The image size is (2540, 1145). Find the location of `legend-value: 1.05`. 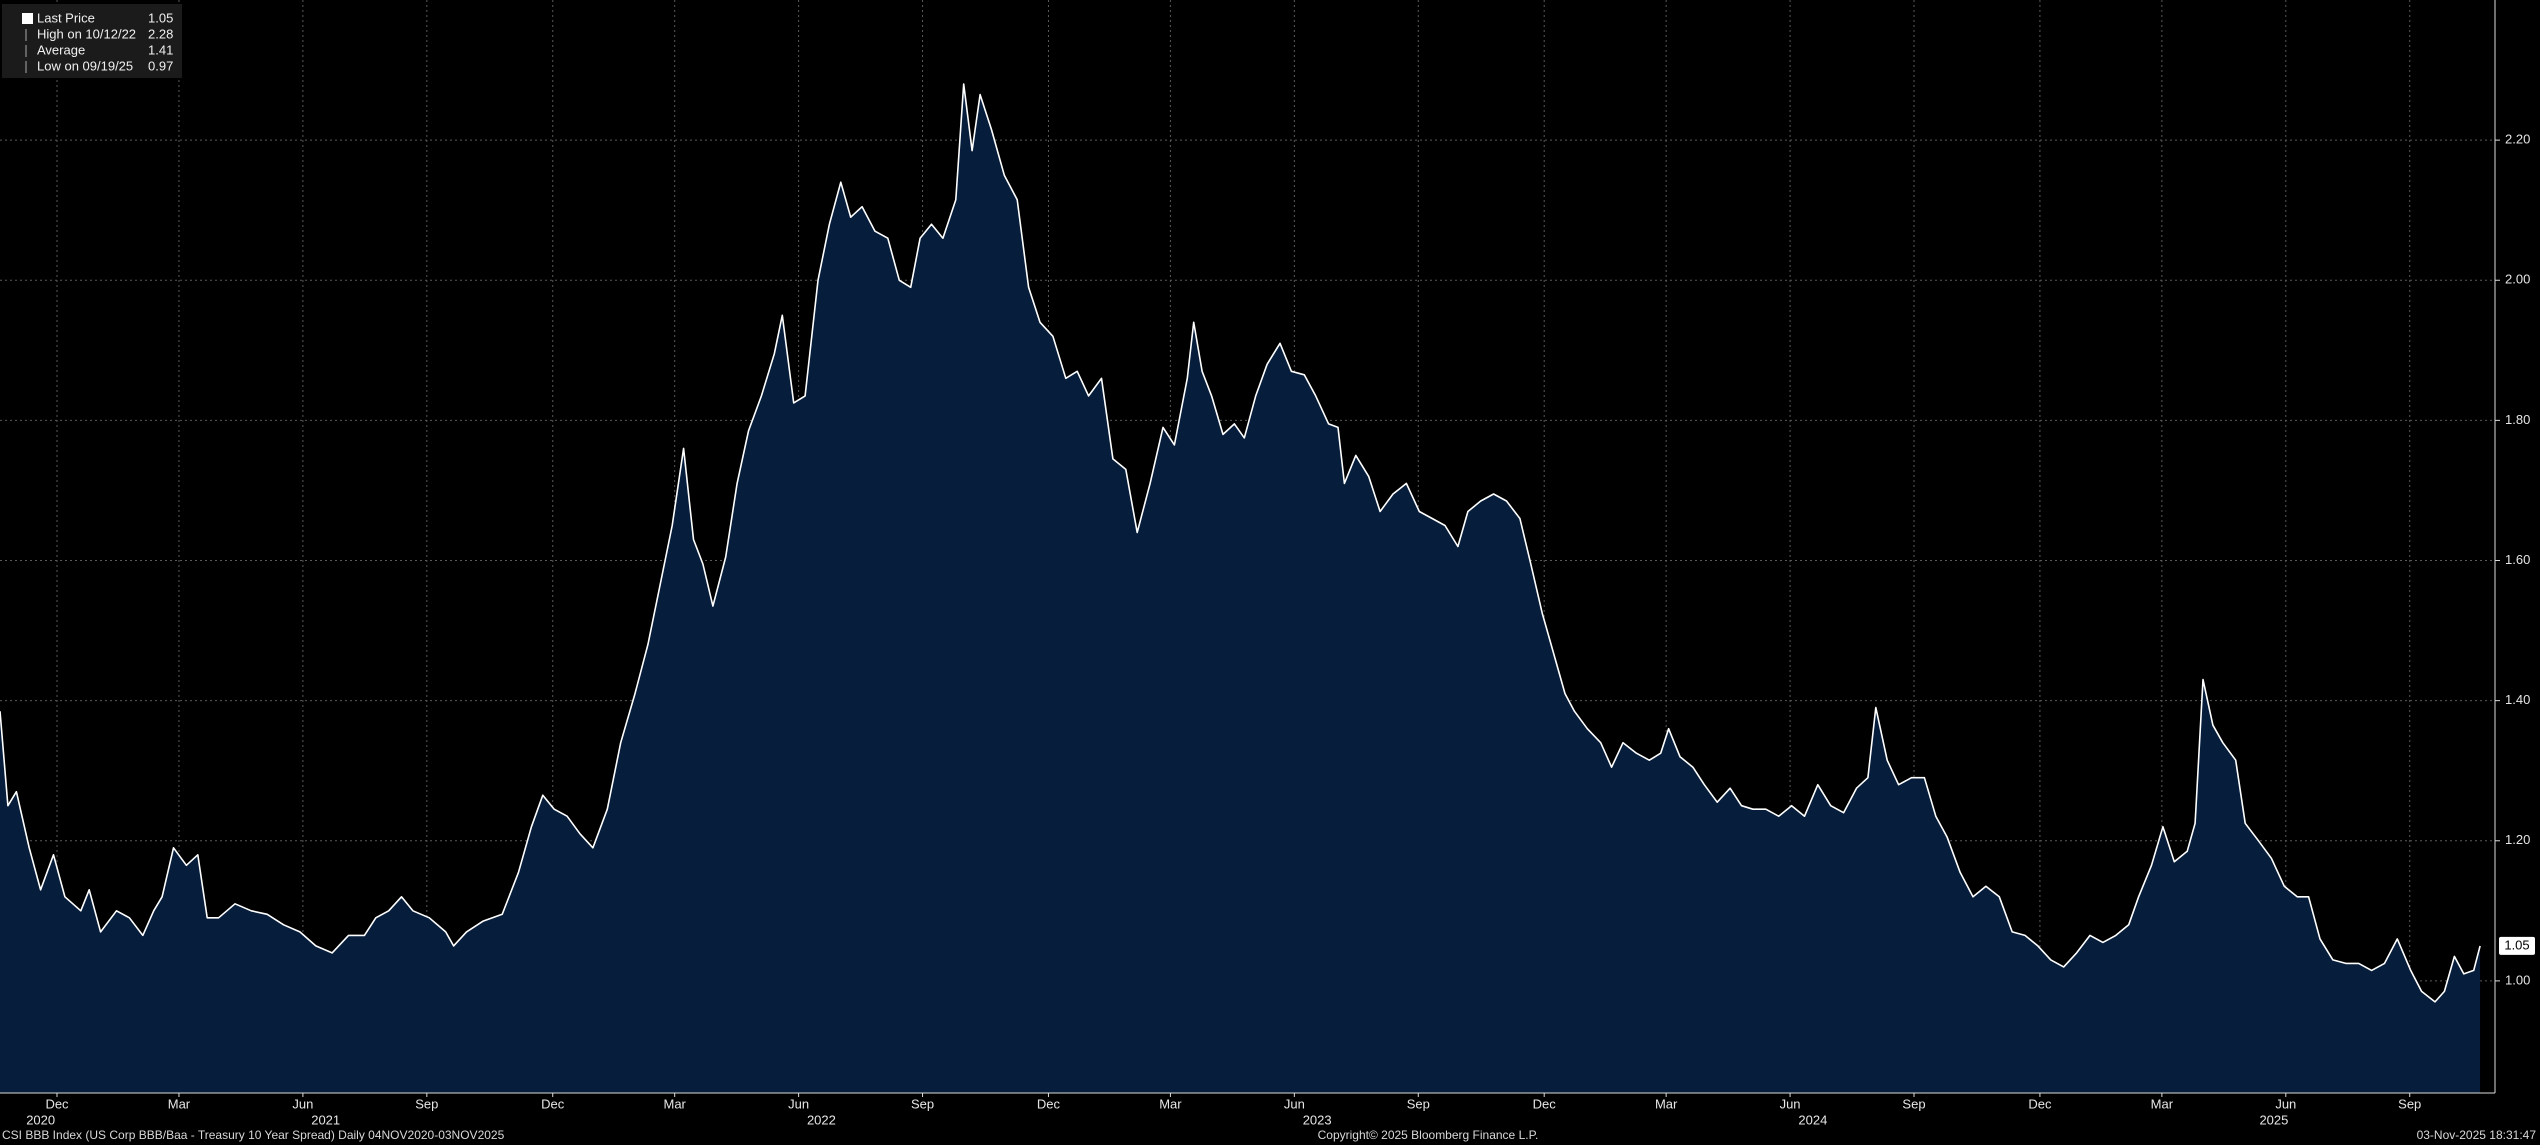

legend-value: 1.05 is located at coordinates (160, 17).